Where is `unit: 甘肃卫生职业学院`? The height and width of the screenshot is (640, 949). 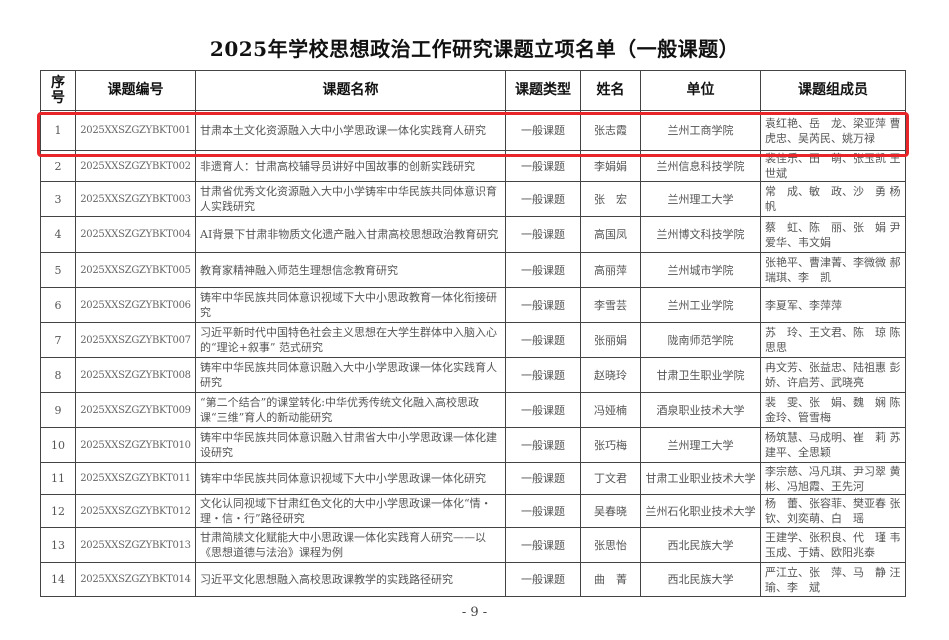 unit: 甘肃卫生职业学院 is located at coordinates (700, 375).